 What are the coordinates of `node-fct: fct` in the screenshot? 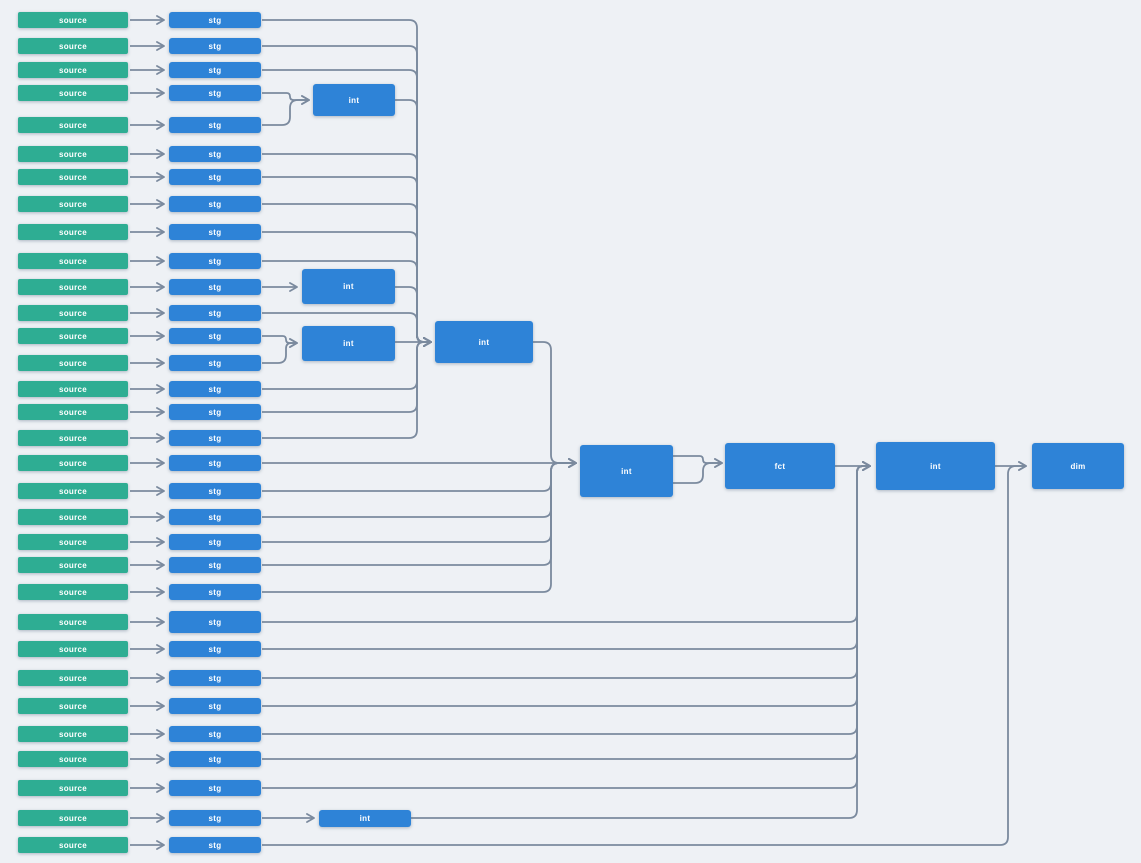 It's located at (780, 466).